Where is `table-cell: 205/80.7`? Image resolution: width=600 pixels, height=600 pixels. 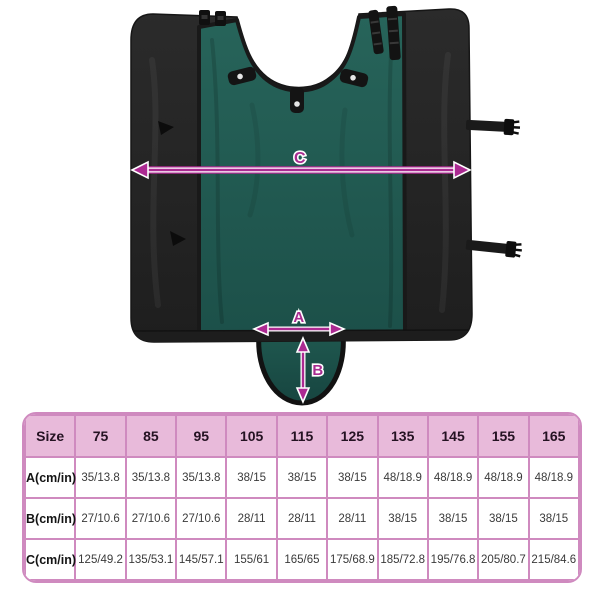 table-cell: 205/80.7 is located at coordinates (503, 559).